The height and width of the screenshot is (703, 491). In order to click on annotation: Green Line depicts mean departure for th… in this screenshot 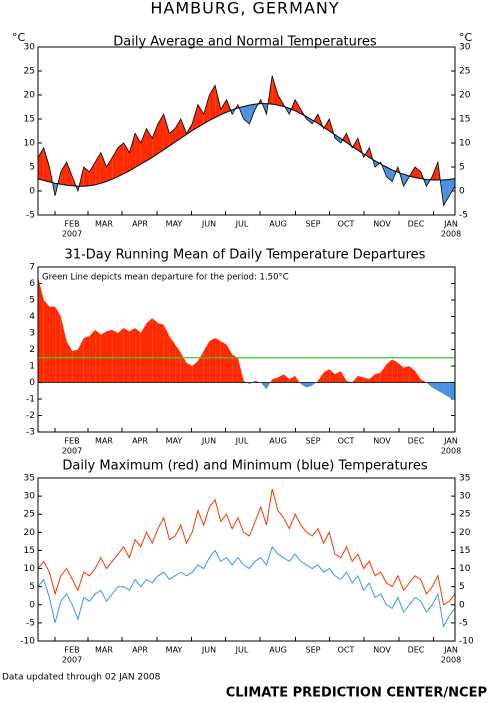, I will do `click(165, 278)`.